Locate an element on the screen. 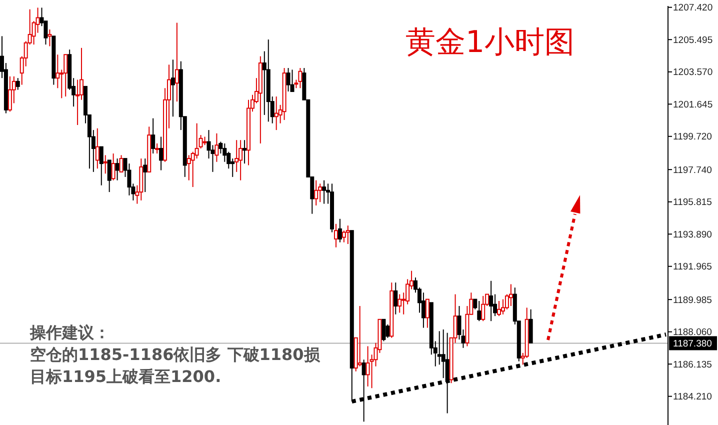  y-tick-label: 1193.890 is located at coordinates (692, 234).